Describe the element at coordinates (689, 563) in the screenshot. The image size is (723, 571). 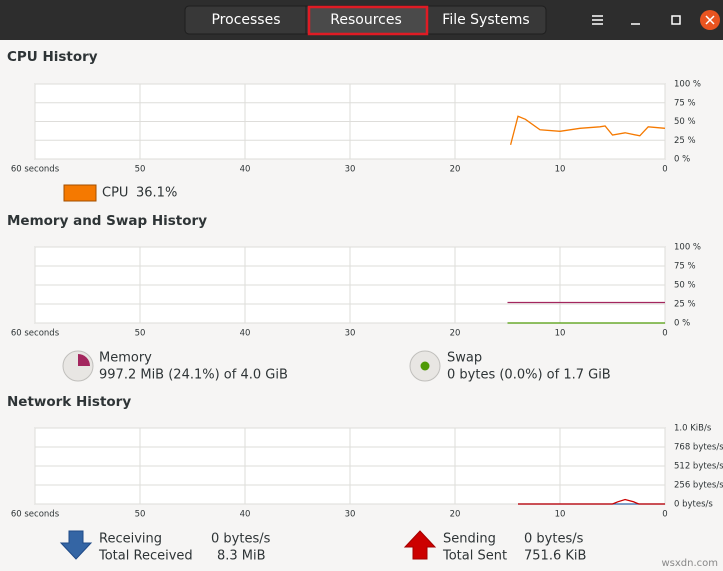
I see `watermark: wsxdn.com` at that location.